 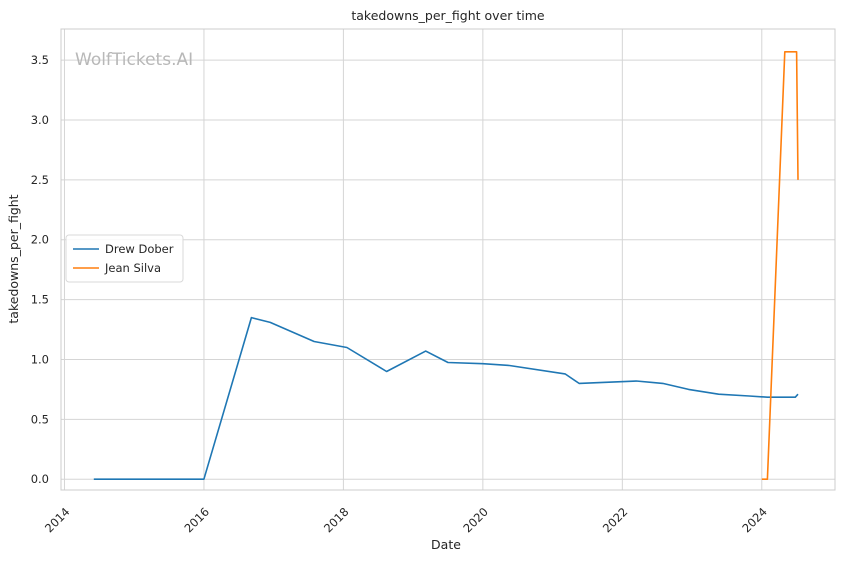 I want to click on y-tick-labels: 0.0 0.5 1.0 1.5 2.0 2.5 3.0 3.5, so click(x=40, y=269).